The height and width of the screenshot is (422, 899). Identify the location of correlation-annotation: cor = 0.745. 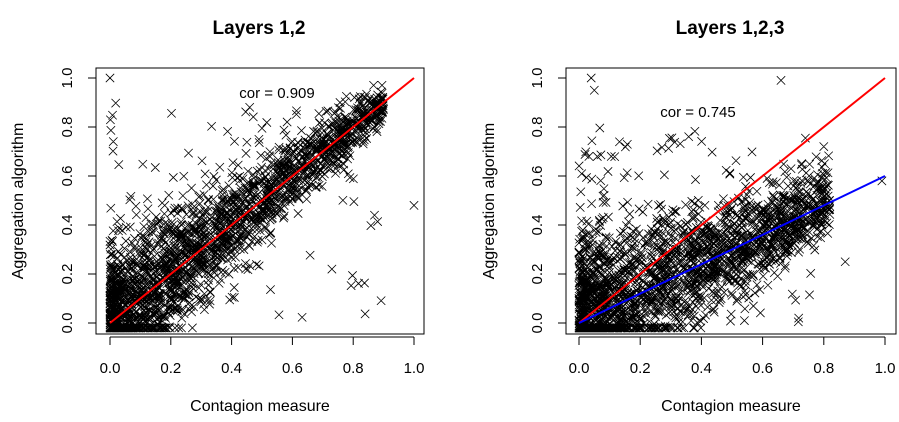
(697, 112).